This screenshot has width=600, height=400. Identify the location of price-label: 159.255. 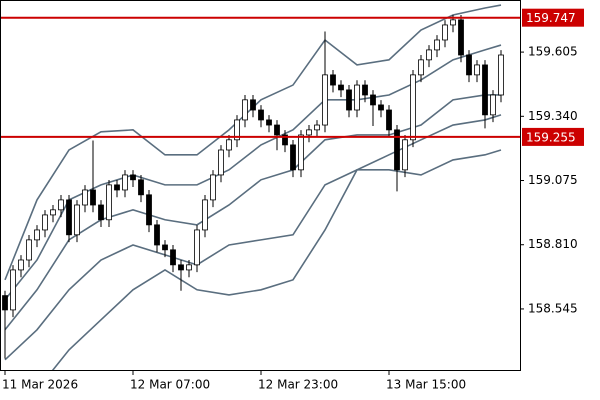
(551, 137).